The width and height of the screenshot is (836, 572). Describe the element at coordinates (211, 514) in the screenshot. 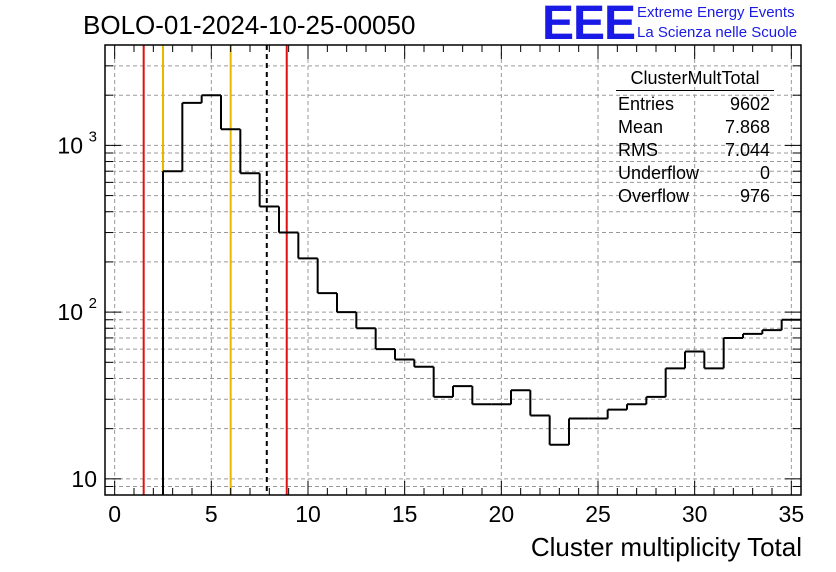

I see `x-tick-label: 5` at that location.